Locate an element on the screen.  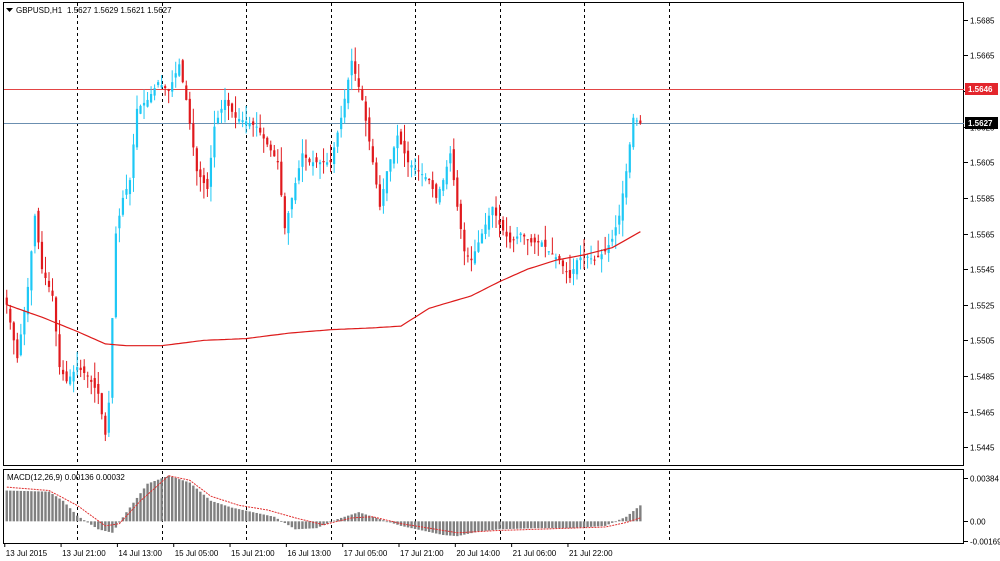
x-tick-label: 15 Jul 05:00 is located at coordinates (197, 553).